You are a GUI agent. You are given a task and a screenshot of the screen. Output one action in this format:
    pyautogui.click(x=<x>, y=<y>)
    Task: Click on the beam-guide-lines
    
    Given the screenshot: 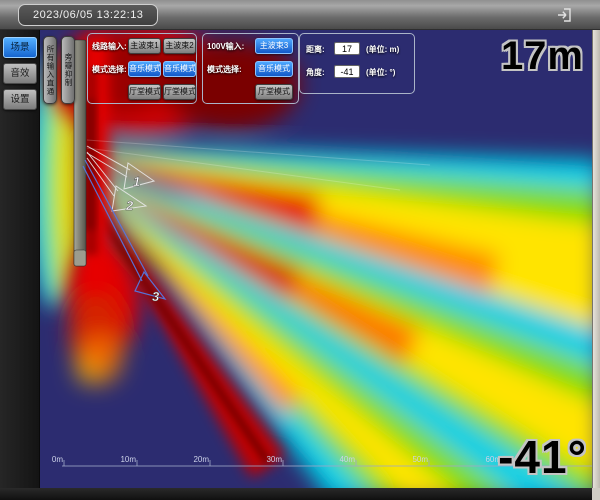 What is the action you would take?
    pyautogui.click(x=258, y=165)
    